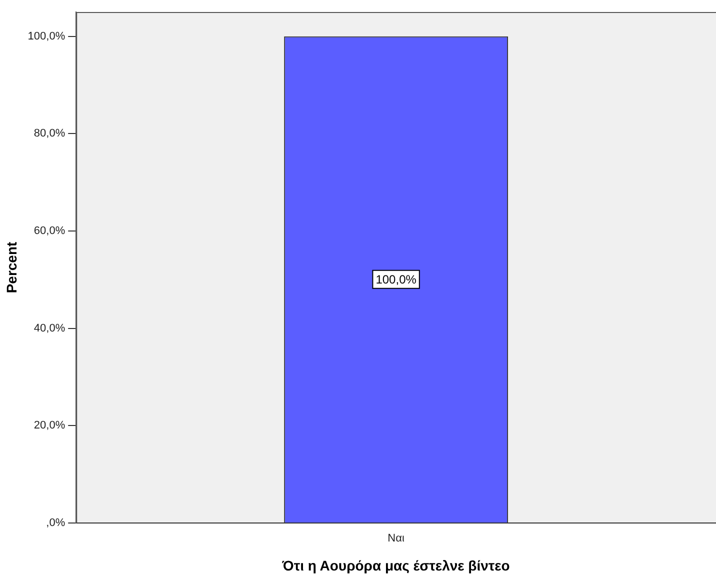  What do you see at coordinates (11, 267) in the screenshot?
I see `y-axis-title: Percent` at bounding box center [11, 267].